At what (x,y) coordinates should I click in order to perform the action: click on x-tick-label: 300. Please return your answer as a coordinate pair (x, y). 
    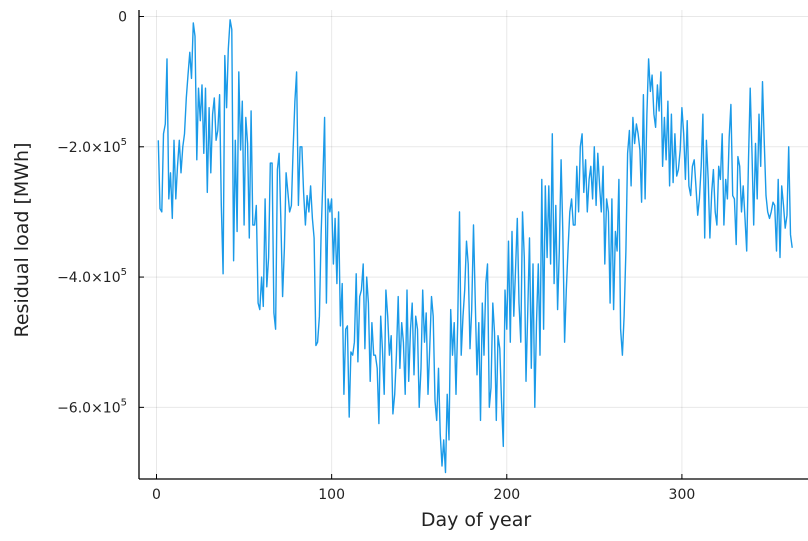
    Looking at the image, I should click on (682, 495).